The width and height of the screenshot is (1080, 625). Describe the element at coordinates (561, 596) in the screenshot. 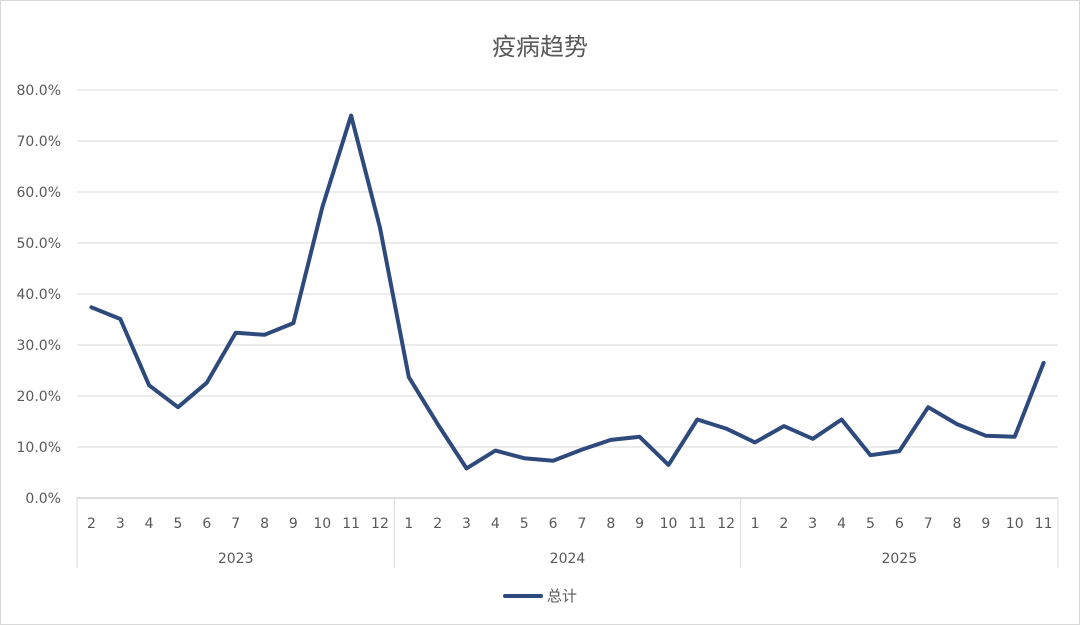

I see `legend-label: 总计` at that location.